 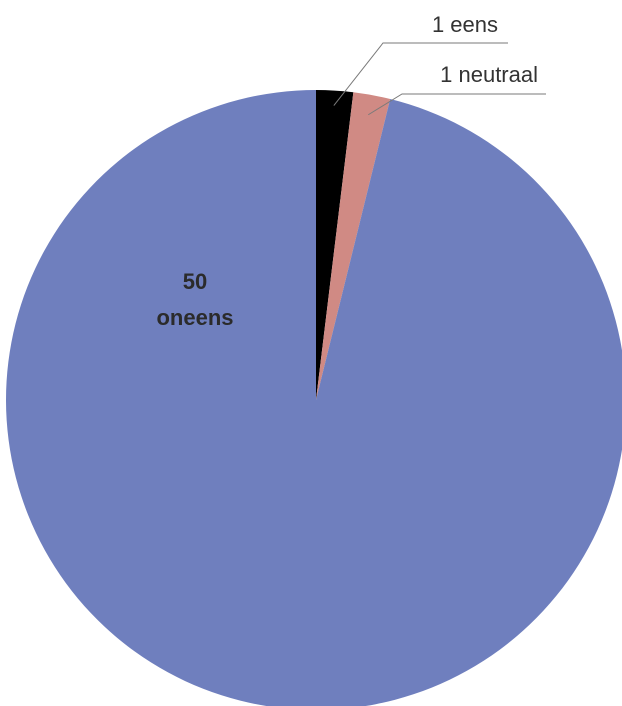 What do you see at coordinates (420, 74) in the screenshot?
I see `leader-line-eens` at bounding box center [420, 74].